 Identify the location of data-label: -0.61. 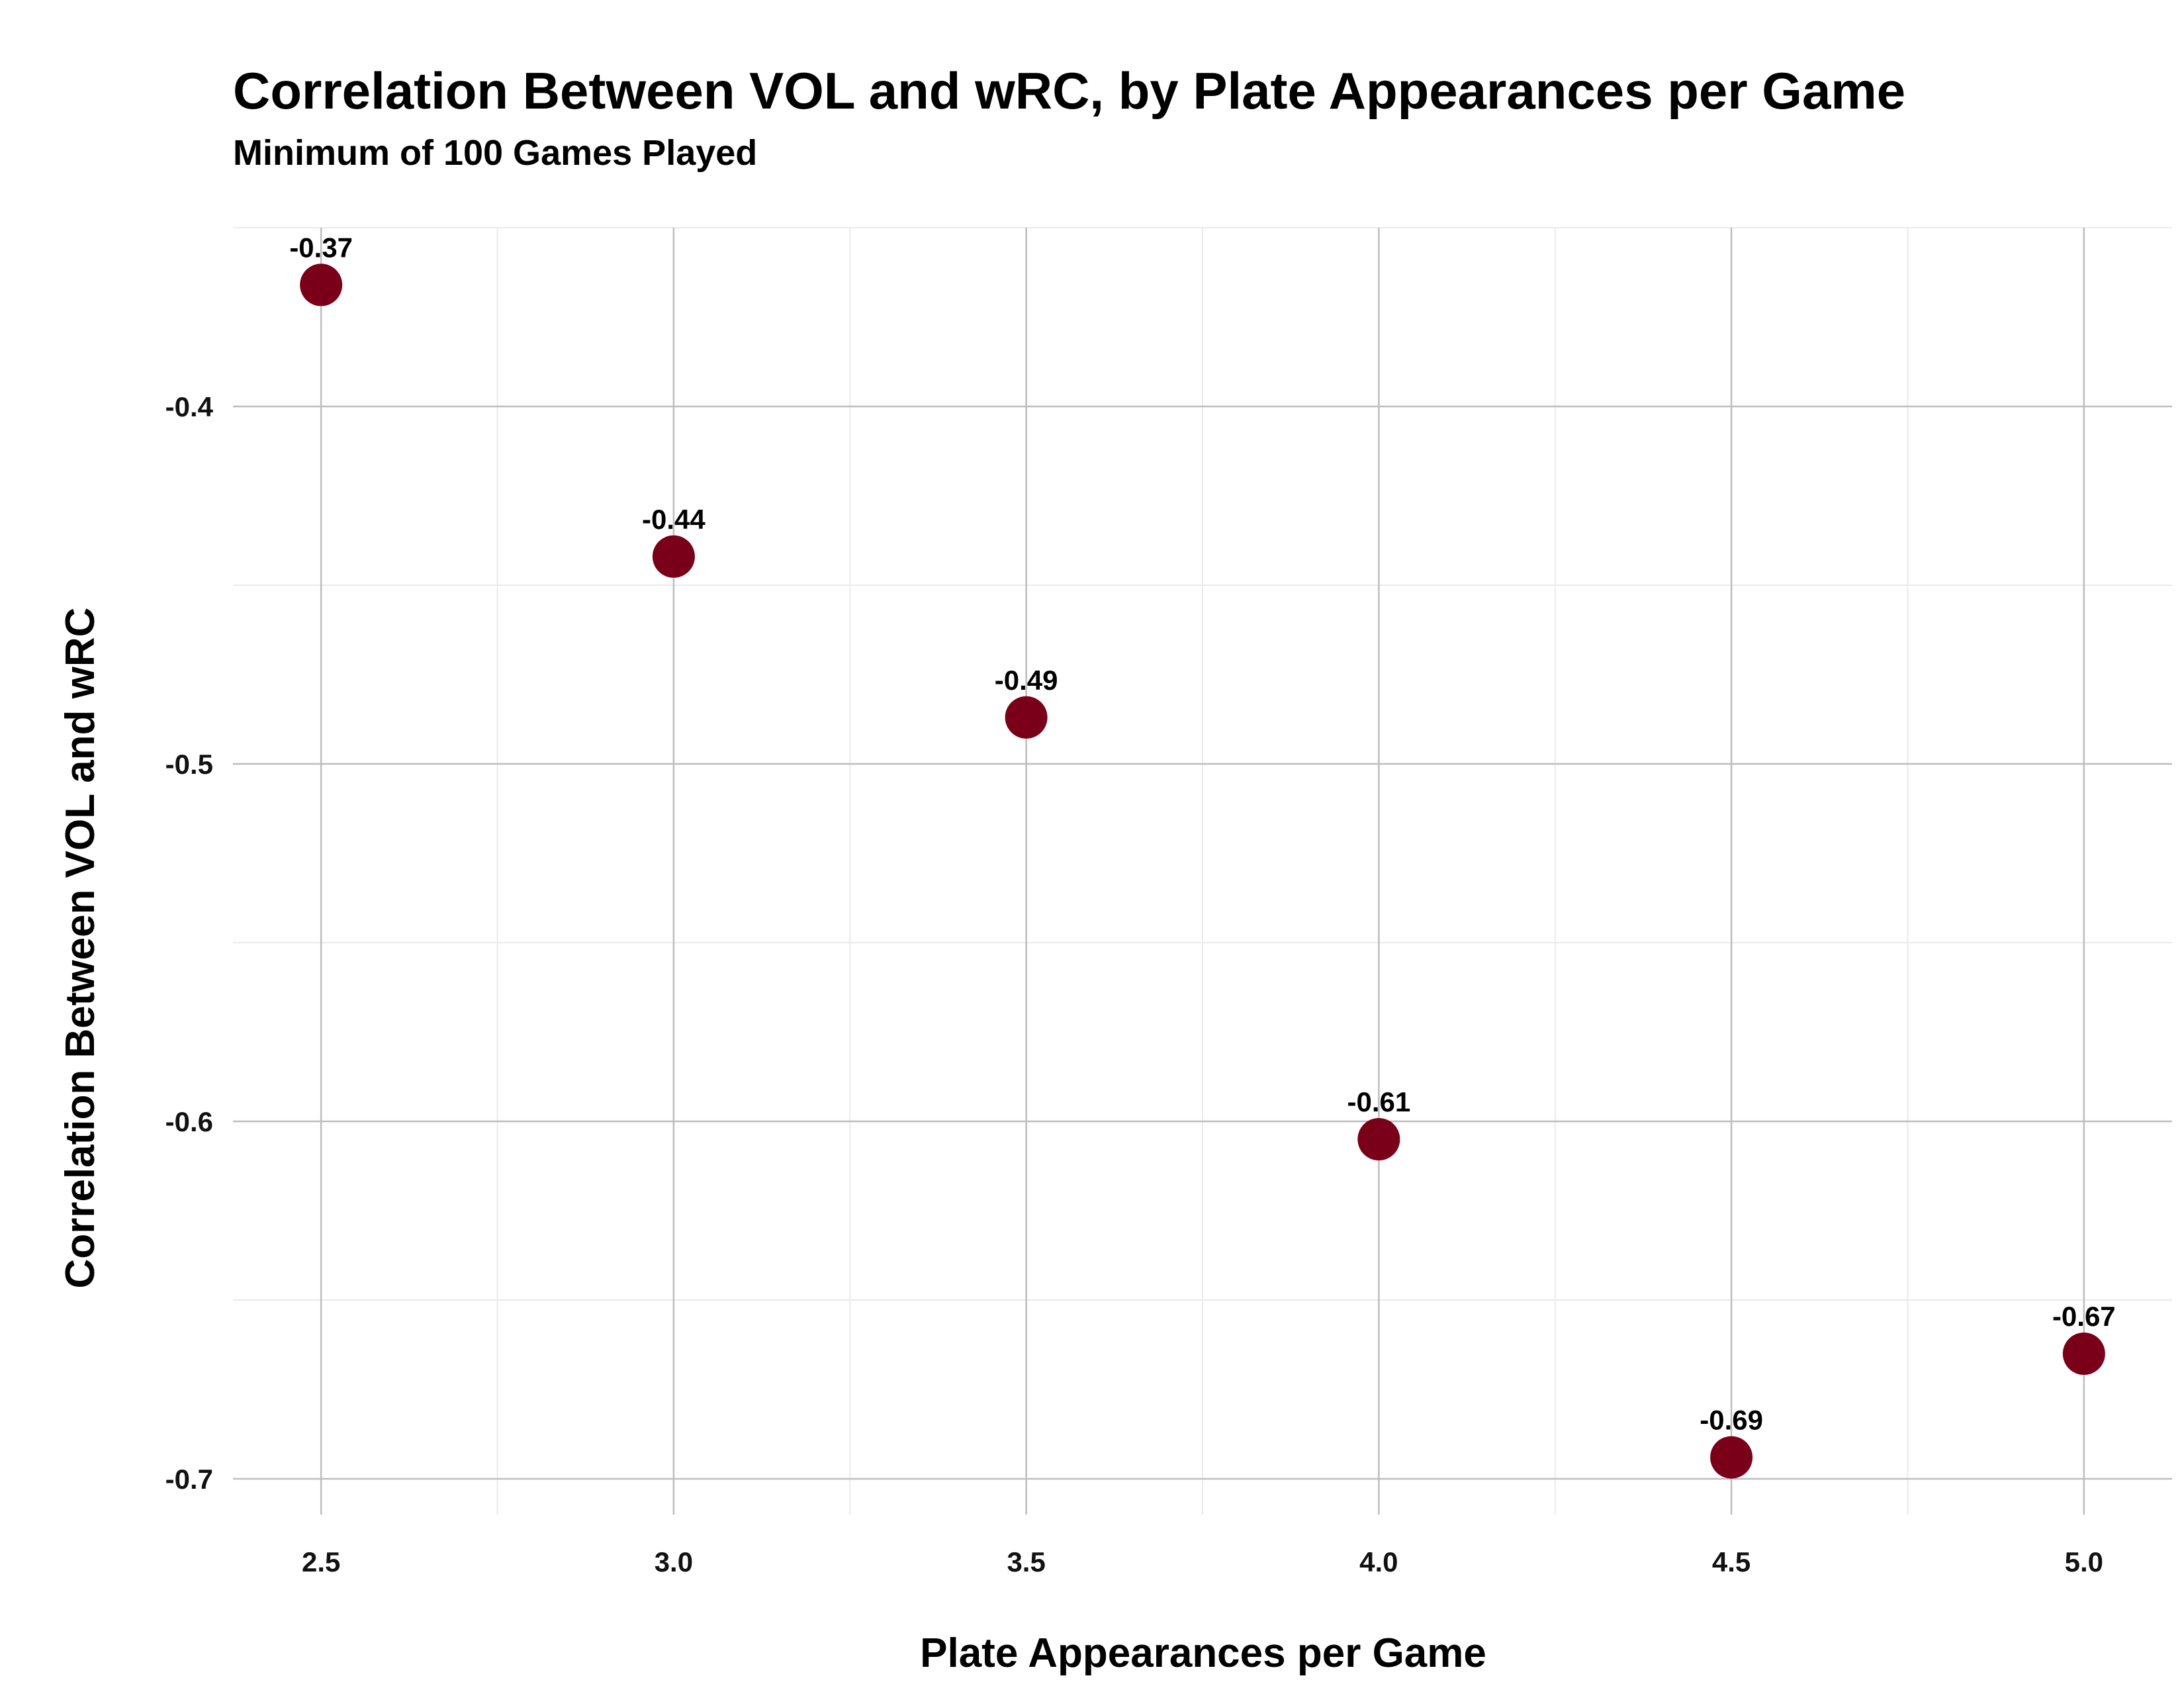
(1379, 1101).